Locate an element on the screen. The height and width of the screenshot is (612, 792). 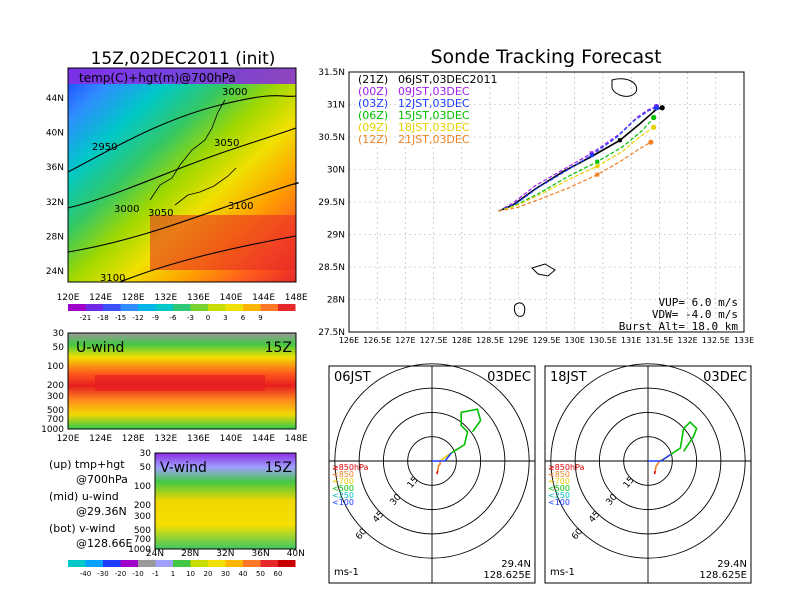
lon-tick-label: 148E is located at coordinates (296, 439).